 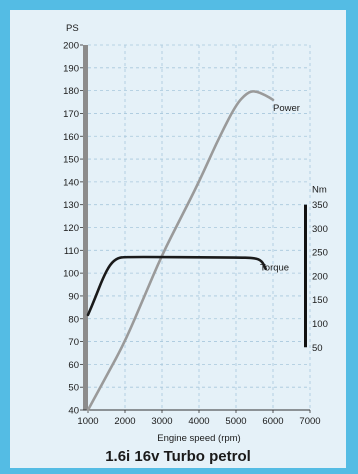 What do you see at coordinates (317, 348) in the screenshot?
I see `right-tick-label: 50` at bounding box center [317, 348].